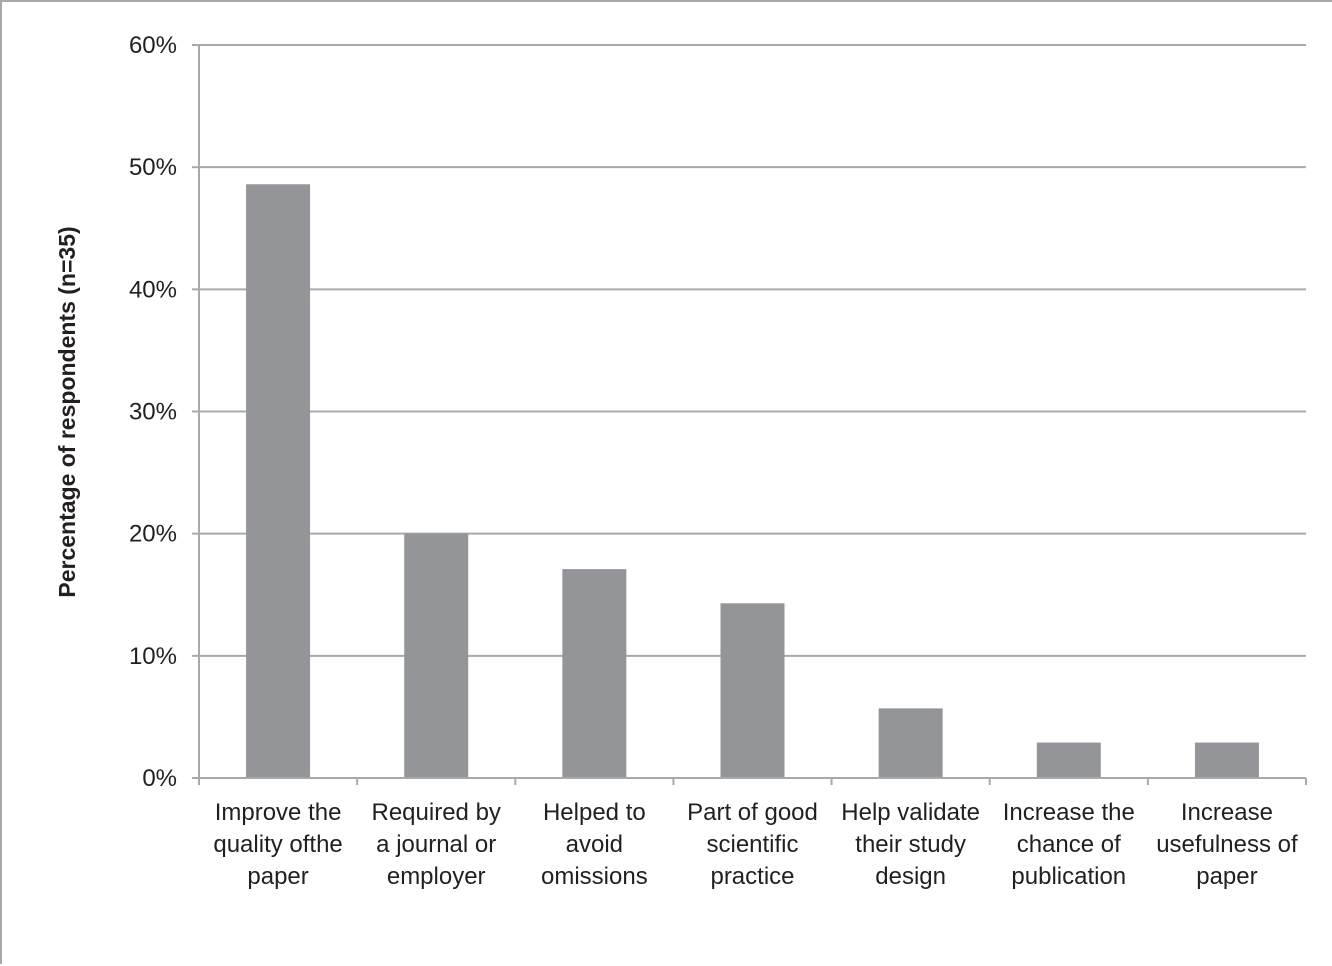 The width and height of the screenshot is (1332, 966). Describe the element at coordinates (1068, 876) in the screenshot. I see `x-category-label: publication` at that location.